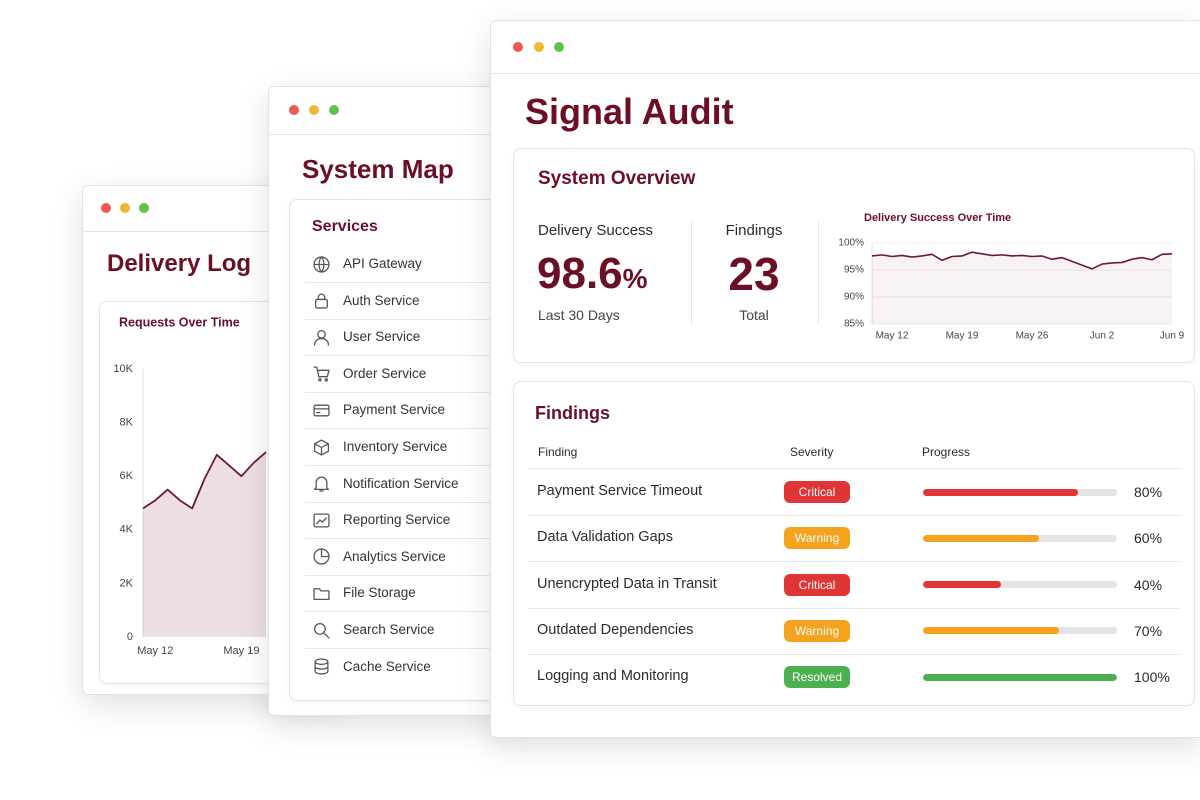 This screenshot has height=800, width=1200. What do you see at coordinates (617, 178) in the screenshot?
I see `overview-title: System Overview` at bounding box center [617, 178].